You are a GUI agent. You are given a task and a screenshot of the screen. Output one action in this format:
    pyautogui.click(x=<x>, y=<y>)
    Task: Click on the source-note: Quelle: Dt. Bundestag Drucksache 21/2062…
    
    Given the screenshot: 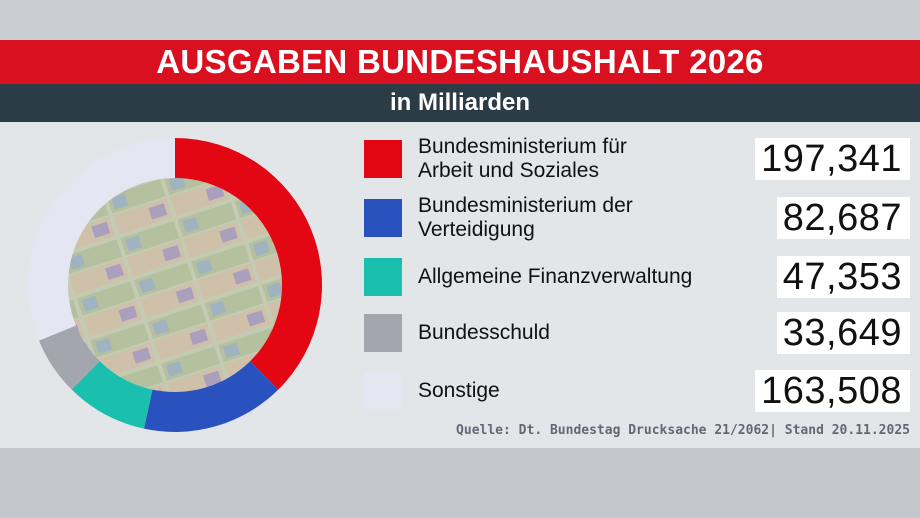 What is the action you would take?
    pyautogui.click(x=683, y=430)
    